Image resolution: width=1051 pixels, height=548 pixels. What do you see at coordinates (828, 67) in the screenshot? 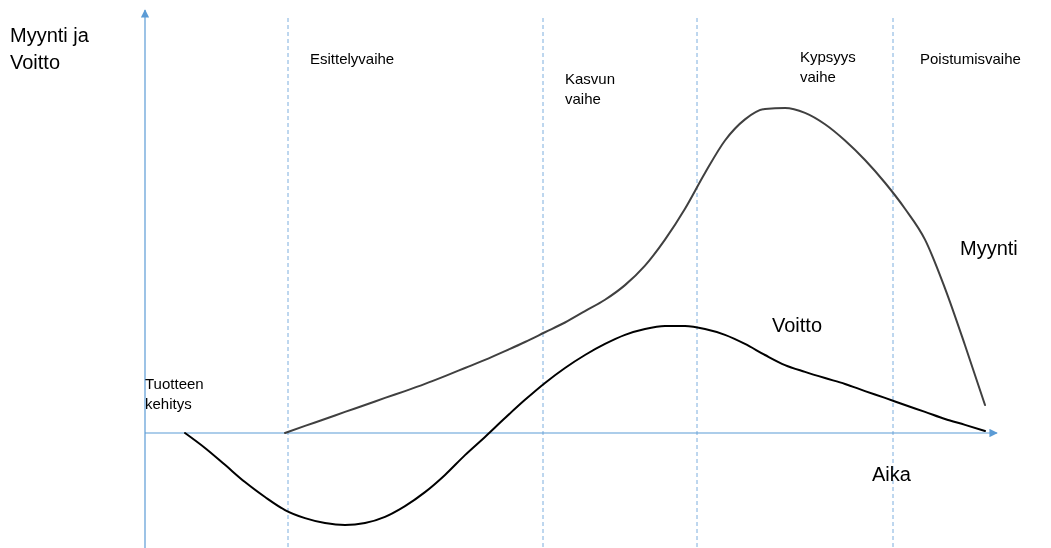
I see `text: Kypsyys vaihe` at bounding box center [828, 67].